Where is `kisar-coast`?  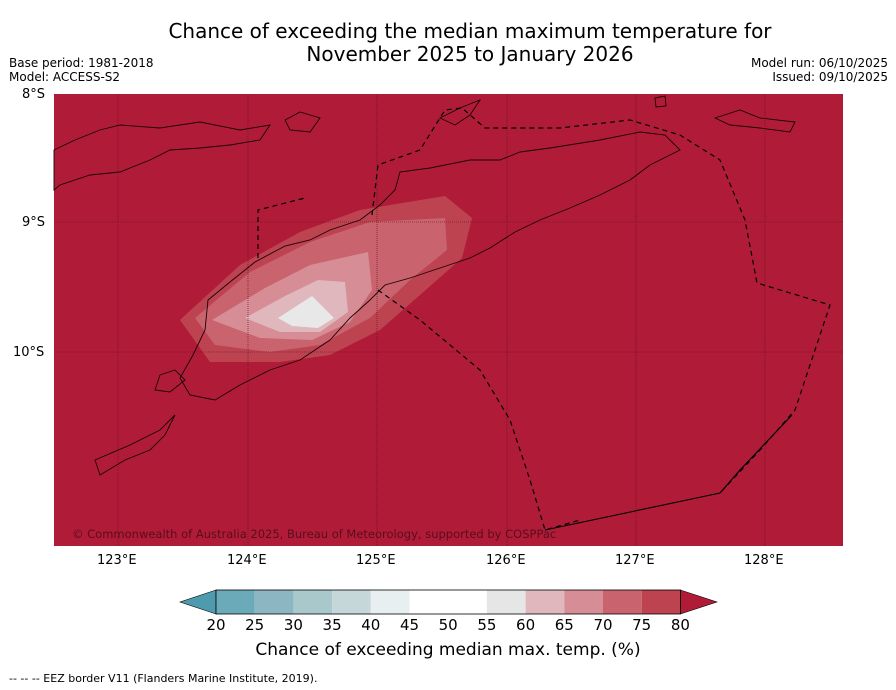
kisar-coast is located at coordinates (660, 101).